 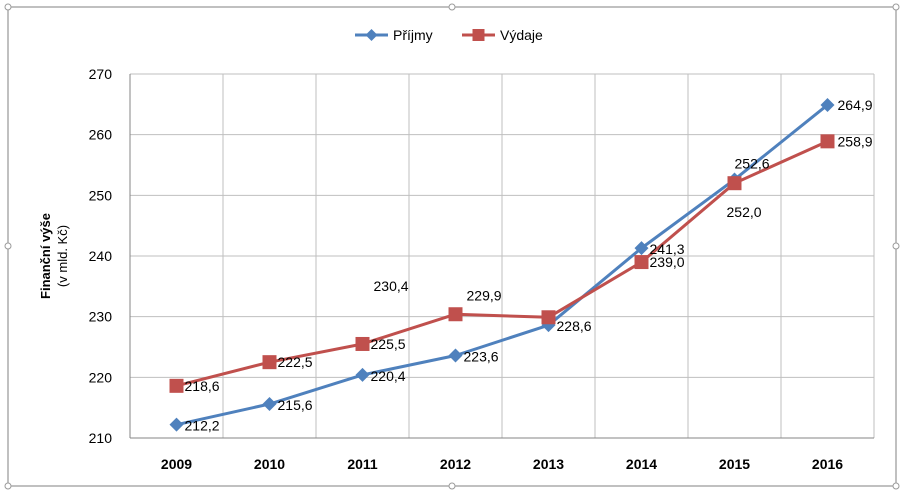 What do you see at coordinates (855, 141) in the screenshot?
I see `data-label: 258,9` at bounding box center [855, 141].